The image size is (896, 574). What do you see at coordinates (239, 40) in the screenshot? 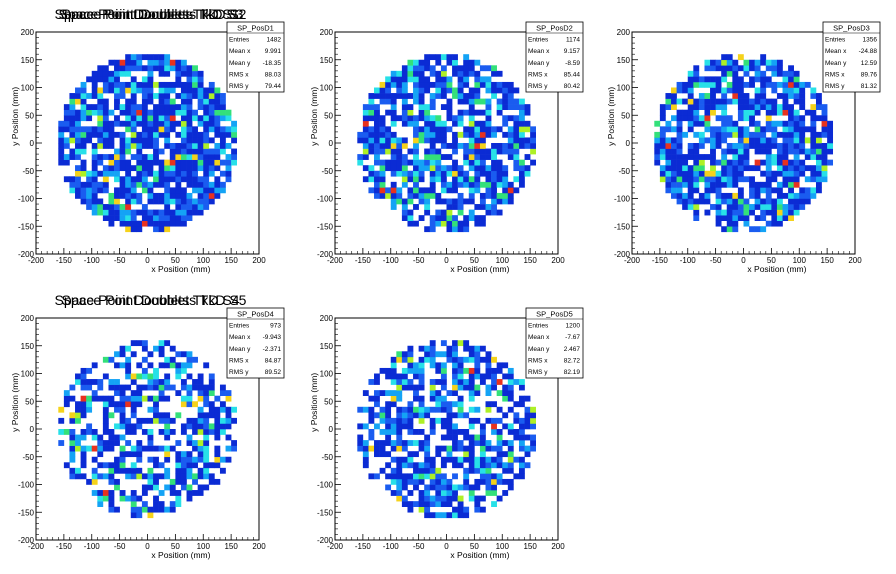
I see `stats-row-label: Entries` at bounding box center [239, 40].